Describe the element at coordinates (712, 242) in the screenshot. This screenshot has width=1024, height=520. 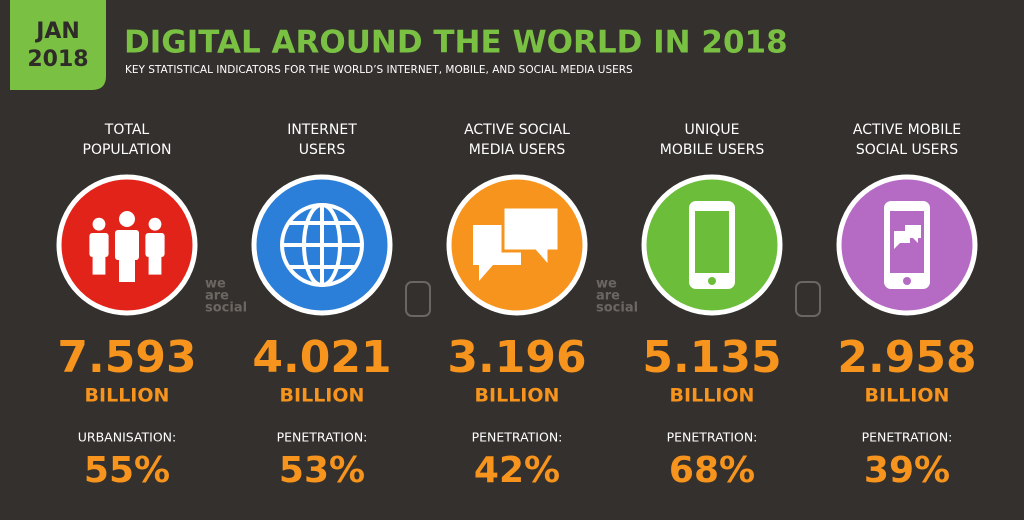
I see `phone-screen` at that location.